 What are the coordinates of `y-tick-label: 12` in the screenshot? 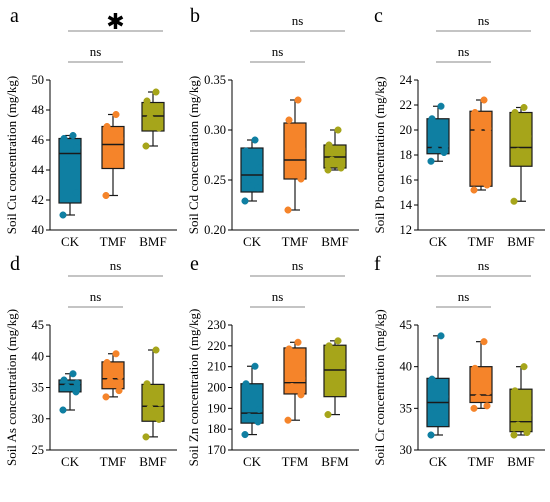 It's located at (406, 230).